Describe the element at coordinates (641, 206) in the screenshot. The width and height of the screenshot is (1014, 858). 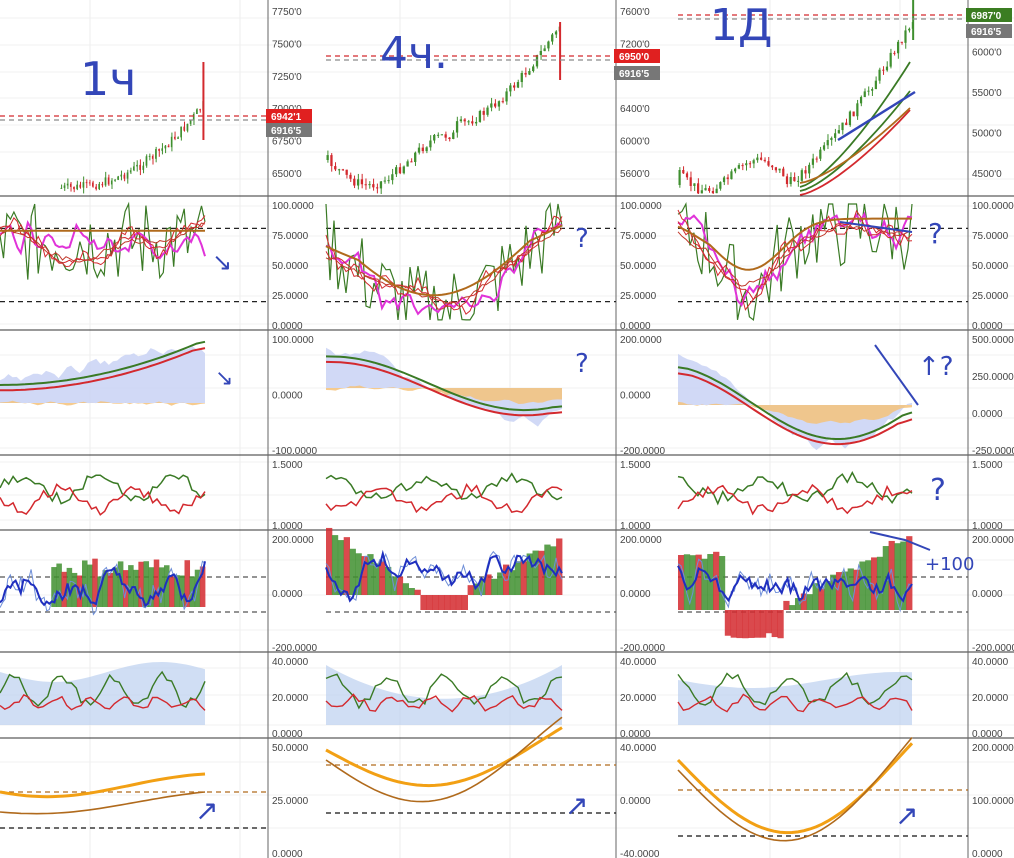
I see `axis-tick-label: 100.0000` at that location.